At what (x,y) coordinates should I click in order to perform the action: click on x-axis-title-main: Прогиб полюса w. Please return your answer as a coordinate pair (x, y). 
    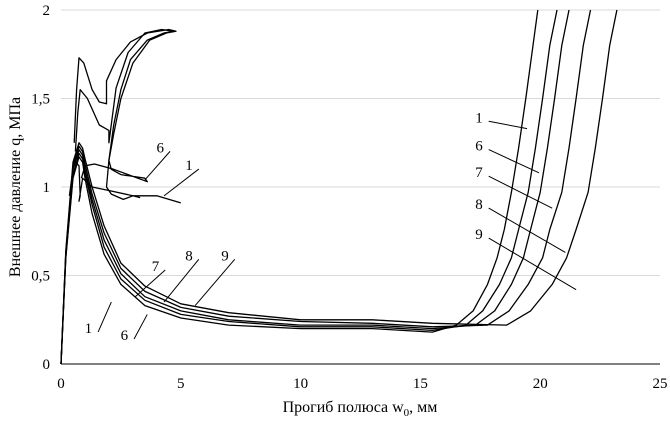
    Looking at the image, I should click on (344, 407).